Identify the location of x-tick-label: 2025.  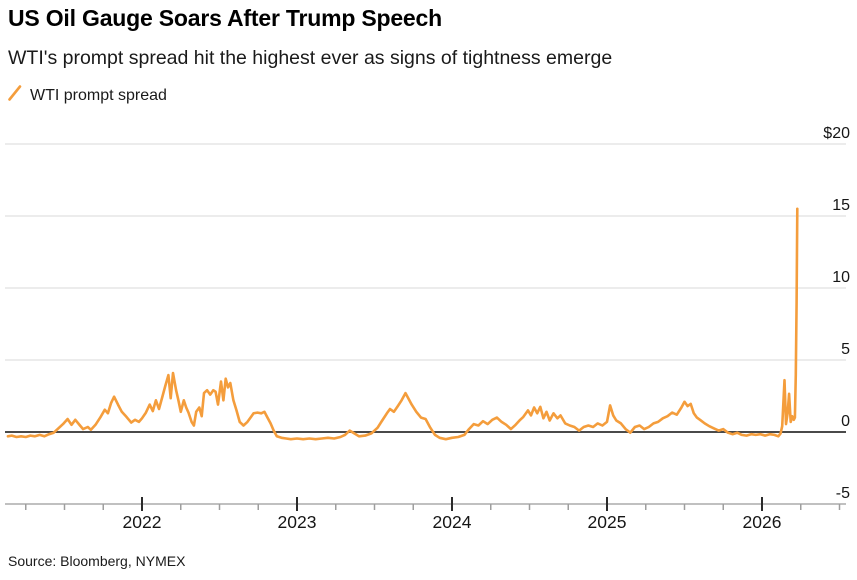
(607, 522).